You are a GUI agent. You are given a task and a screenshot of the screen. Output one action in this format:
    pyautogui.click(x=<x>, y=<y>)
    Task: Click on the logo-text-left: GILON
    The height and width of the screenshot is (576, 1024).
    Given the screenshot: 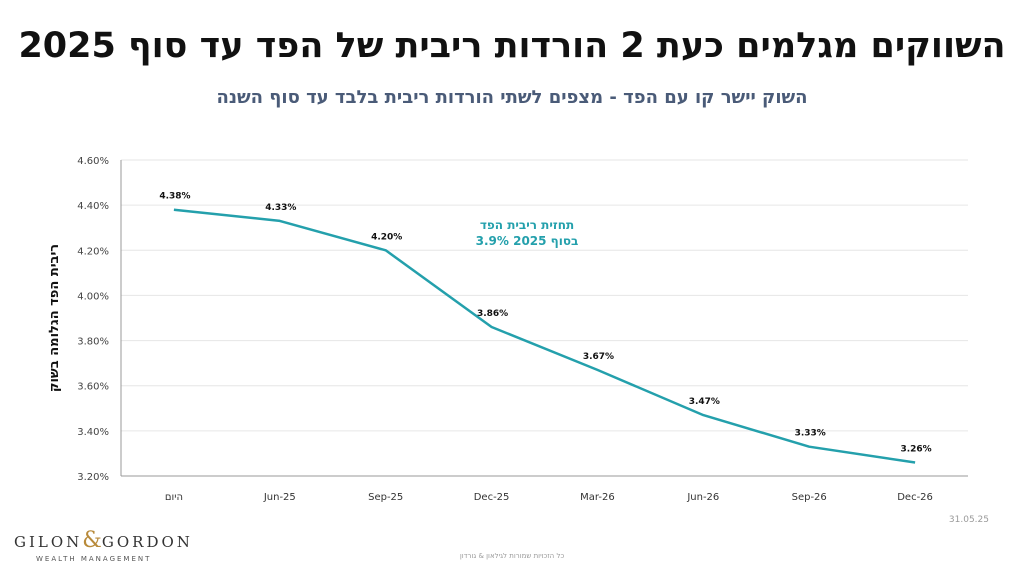 What is the action you would take?
    pyautogui.click(x=48, y=542)
    